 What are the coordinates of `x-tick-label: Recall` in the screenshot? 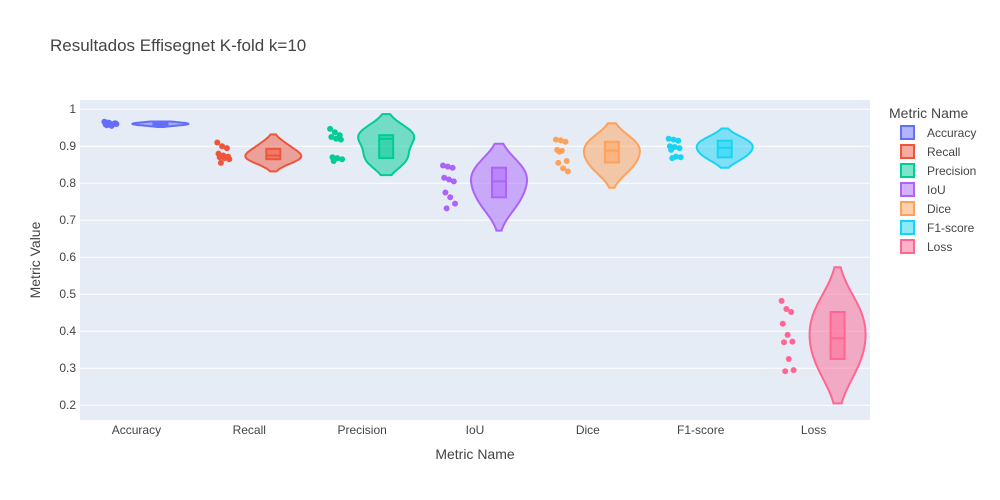 It's located at (249, 430).